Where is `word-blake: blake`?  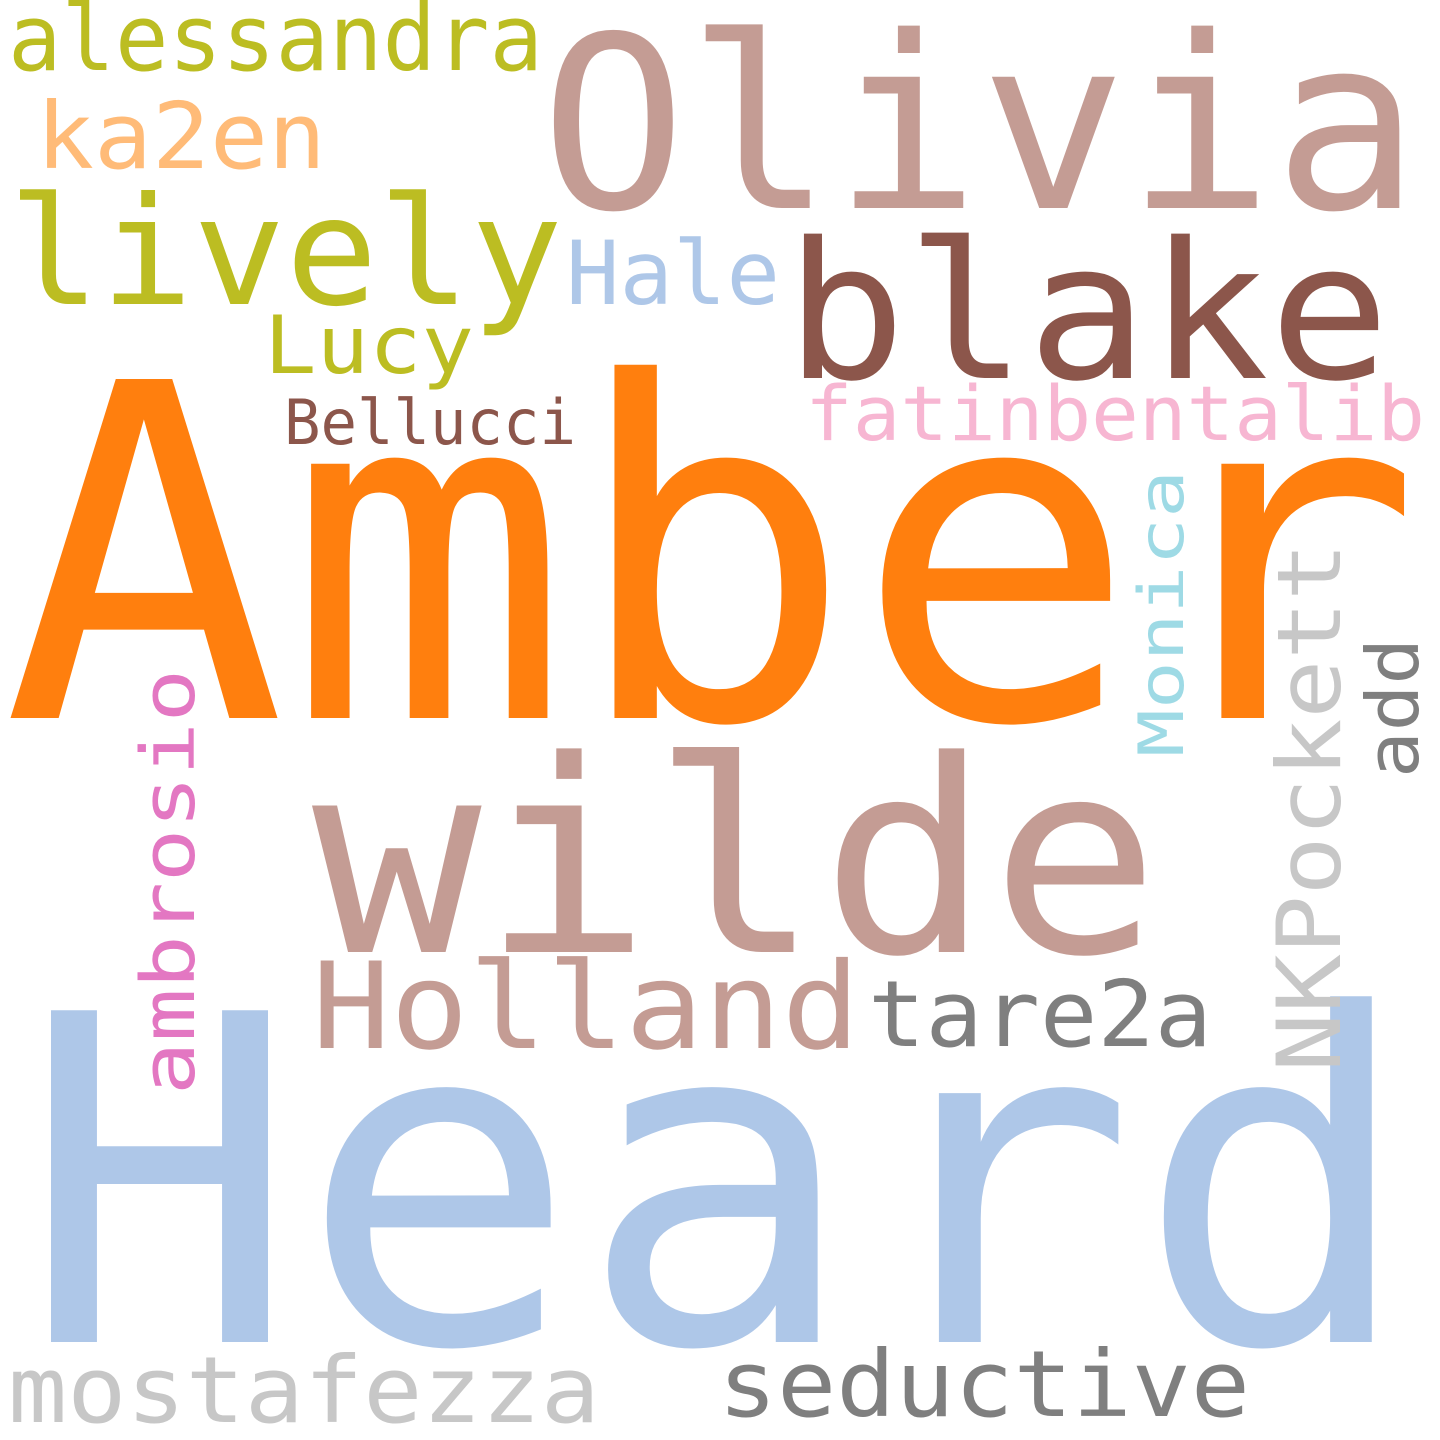
word-blake: blake is located at coordinates (1087, 312).